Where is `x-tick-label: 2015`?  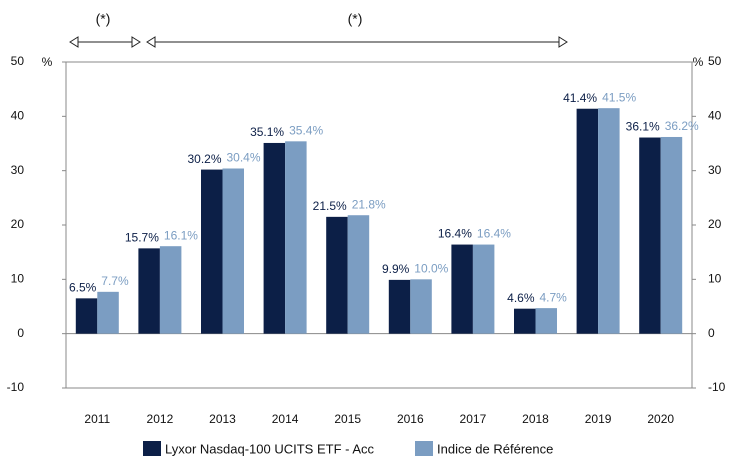 x-tick-label: 2015 is located at coordinates (347, 419).